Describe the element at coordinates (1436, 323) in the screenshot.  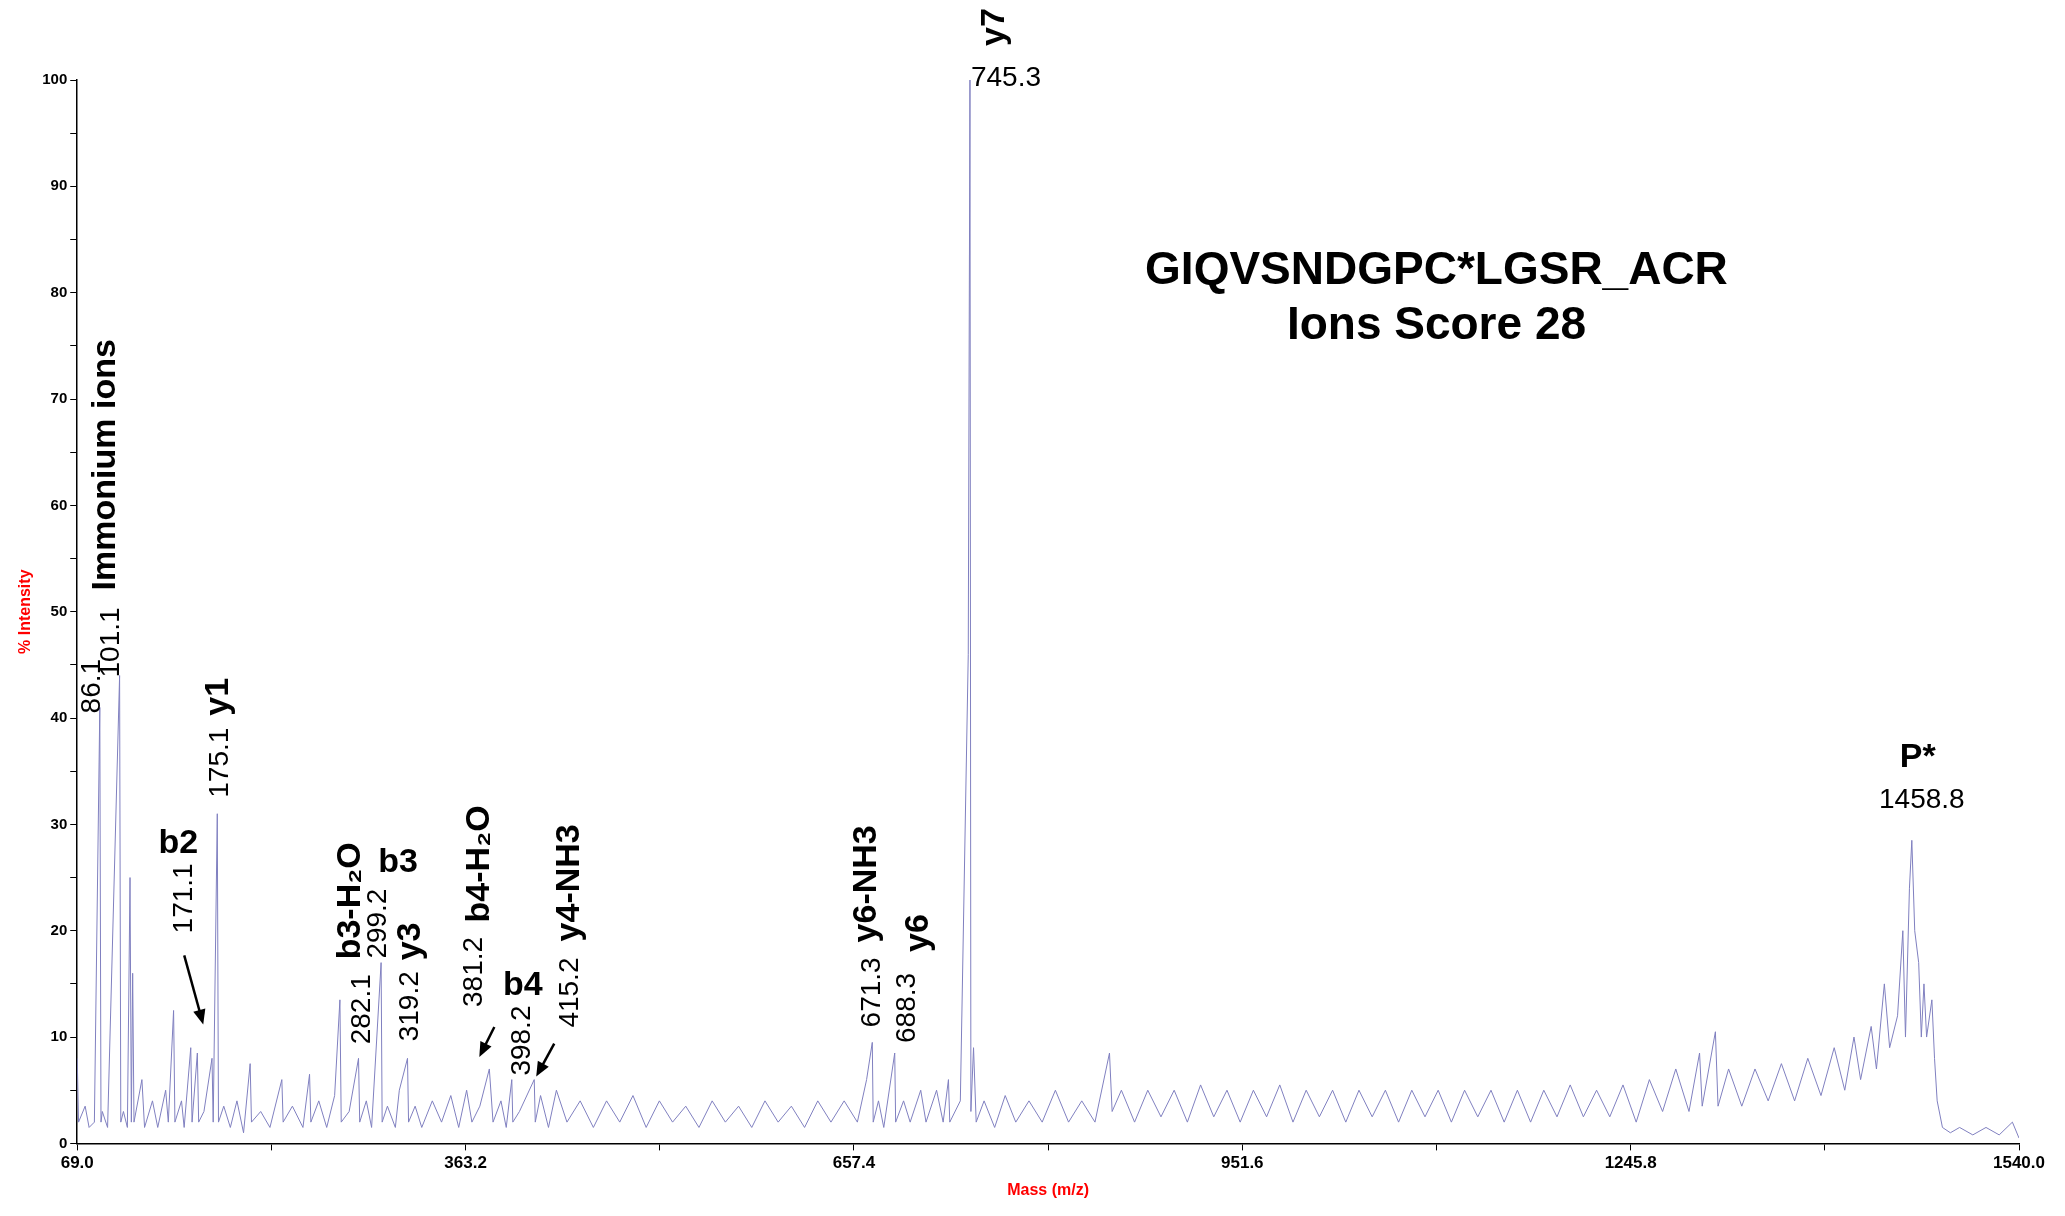
I see `text: Ions Score 28` at that location.